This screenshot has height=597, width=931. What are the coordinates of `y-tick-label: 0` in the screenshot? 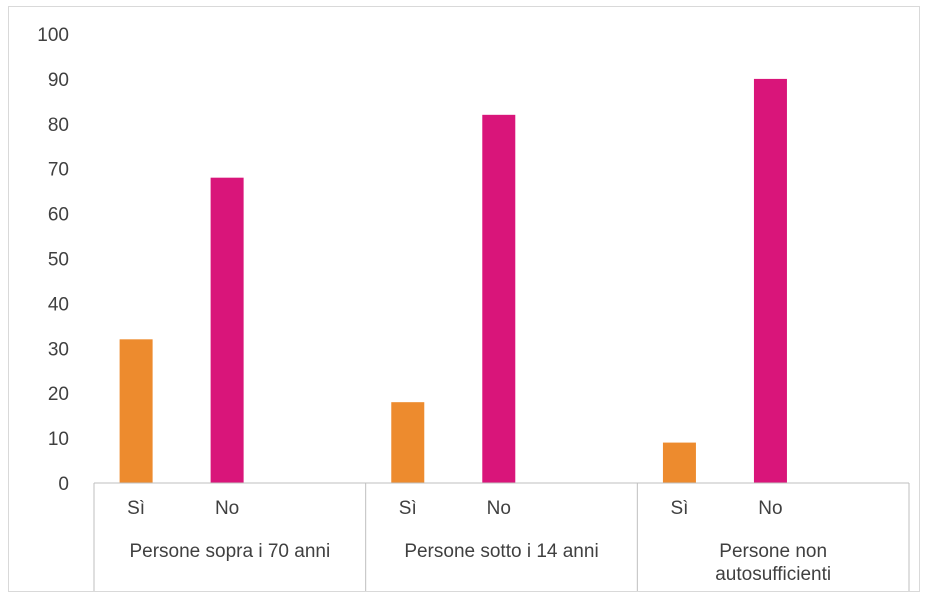 It's located at (63, 484).